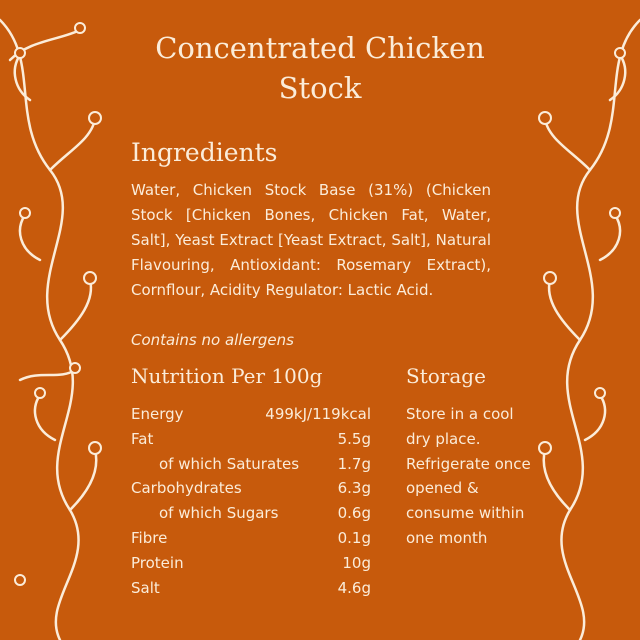  I want to click on nutrition-row: Salt 4.6g, so click(251, 588).